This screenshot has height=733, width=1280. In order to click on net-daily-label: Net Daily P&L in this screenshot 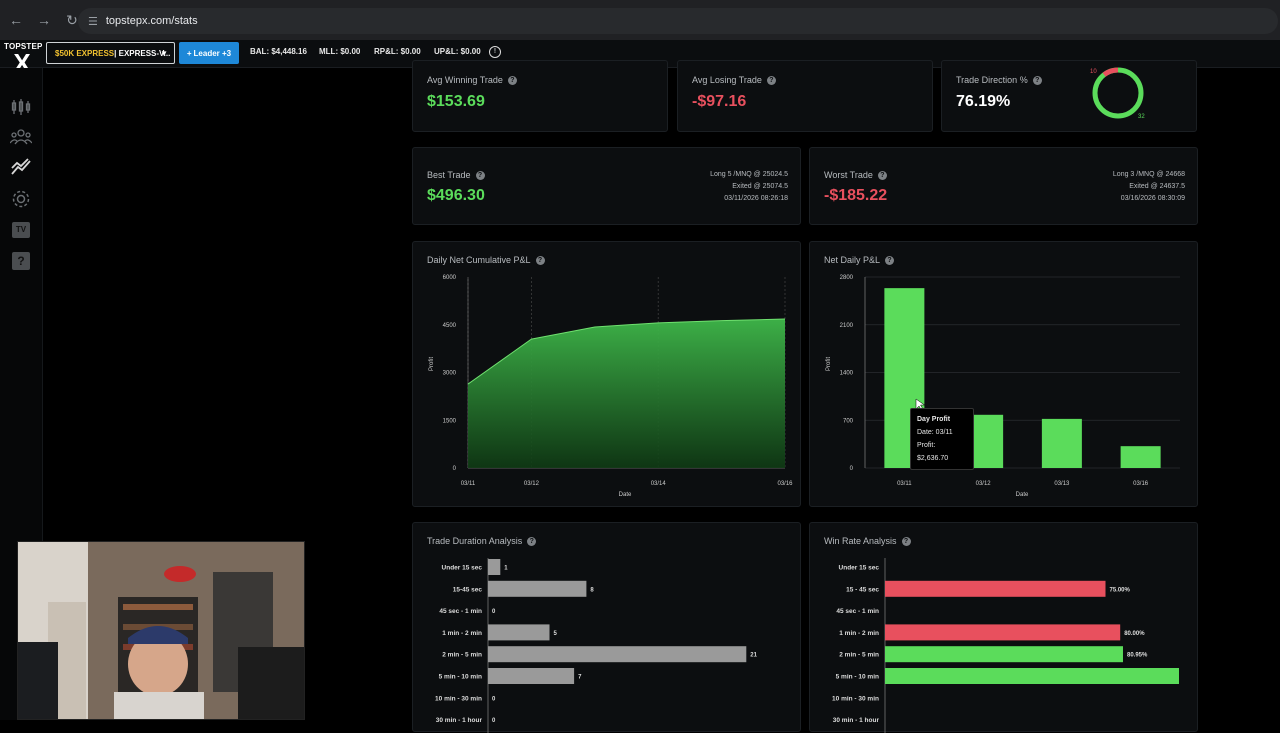, I will do `click(852, 260)`.